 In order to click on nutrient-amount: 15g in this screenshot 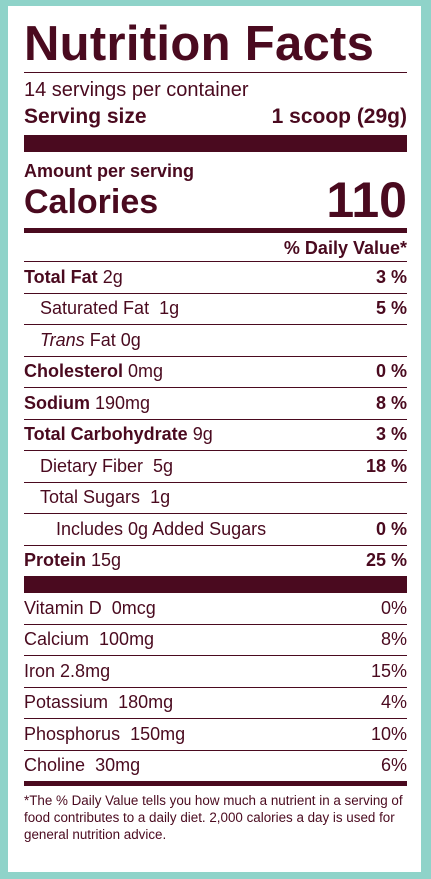, I will do `click(106, 560)`.